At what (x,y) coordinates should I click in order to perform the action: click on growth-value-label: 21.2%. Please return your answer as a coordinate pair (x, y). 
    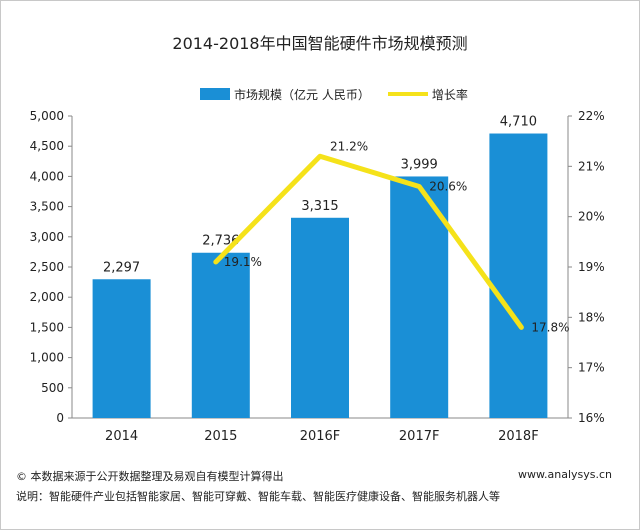
    Looking at the image, I should click on (349, 146).